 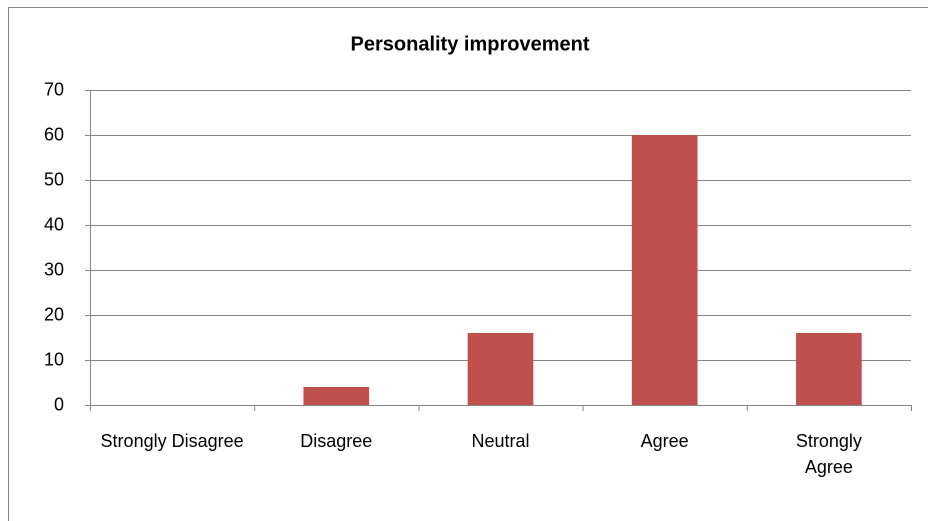 I want to click on y-tick-label: 40, so click(x=54, y=224).